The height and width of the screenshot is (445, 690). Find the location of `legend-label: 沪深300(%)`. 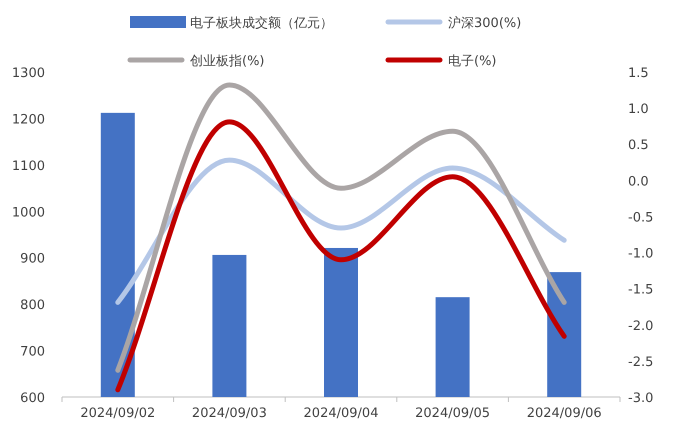

legend-label: 沪深300(%) is located at coordinates (485, 23).